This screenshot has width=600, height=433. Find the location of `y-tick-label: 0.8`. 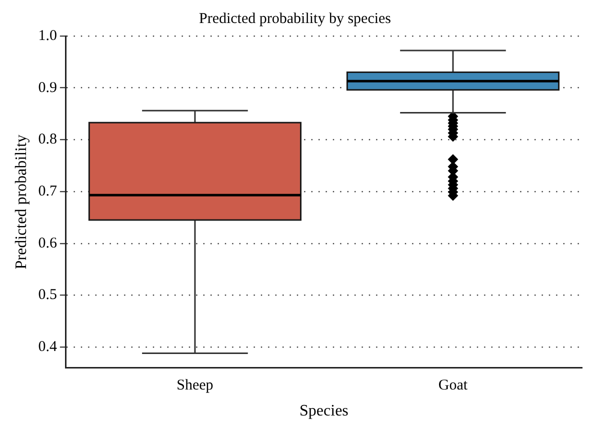

y-tick-label: 0.8 is located at coordinates (47, 140).